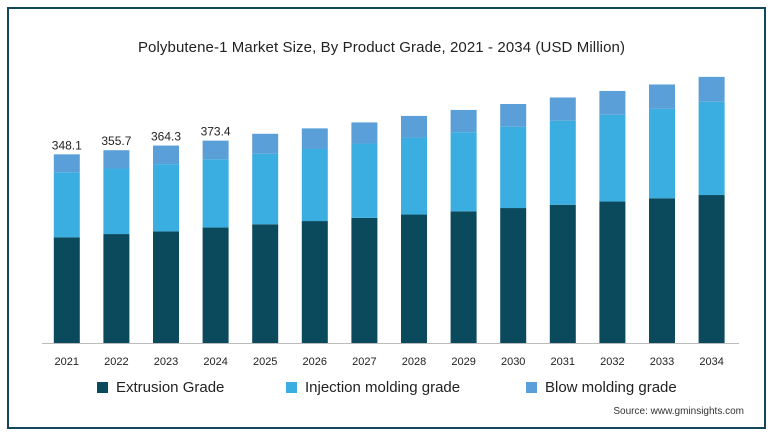  What do you see at coordinates (562, 273) in the screenshot?
I see `bar-2031-extrusion-grade` at bounding box center [562, 273].